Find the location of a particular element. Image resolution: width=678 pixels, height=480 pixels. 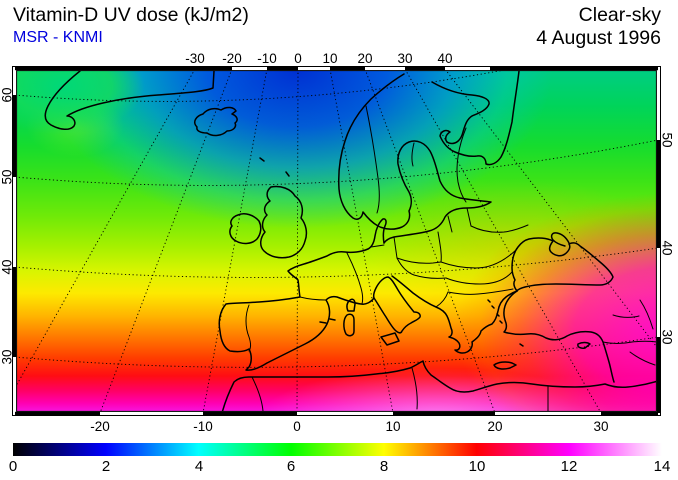

colorbar-tick-label: 12 is located at coordinates (569, 466).